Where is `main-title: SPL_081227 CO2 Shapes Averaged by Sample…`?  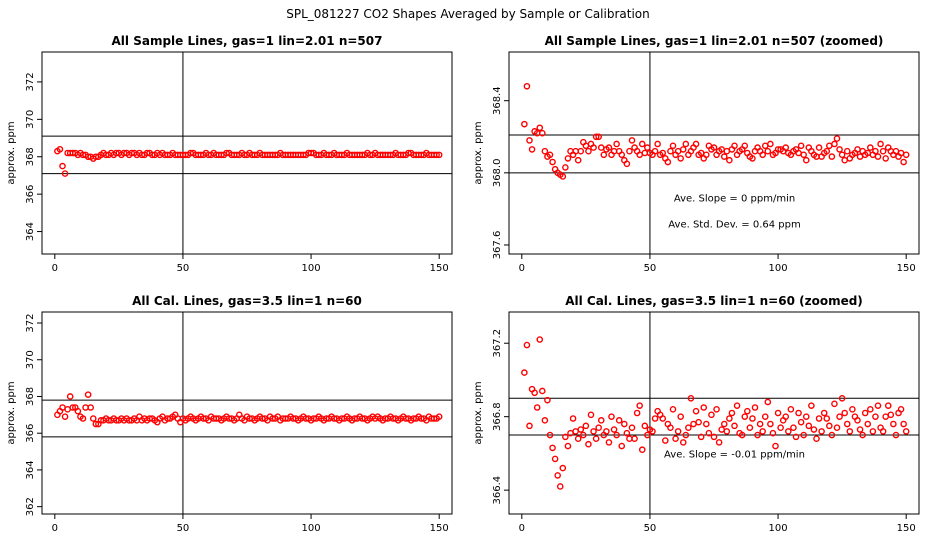
main-title: SPL_081227 CO2 Shapes Averaged by Sample… is located at coordinates (468, 14).